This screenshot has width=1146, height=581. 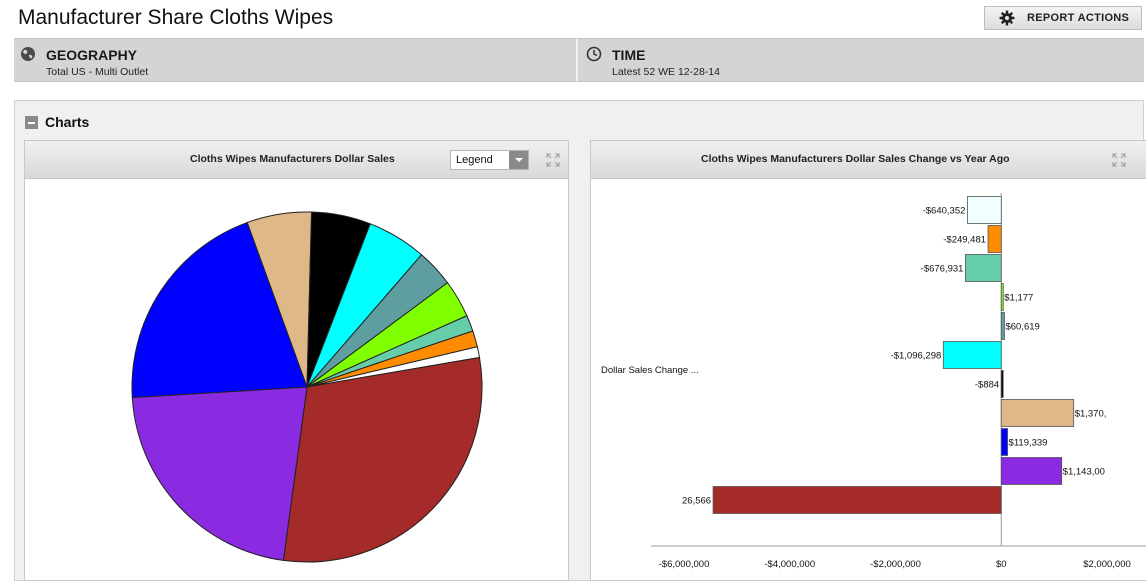 I want to click on x-tick-label: $0, so click(x=1001, y=564).